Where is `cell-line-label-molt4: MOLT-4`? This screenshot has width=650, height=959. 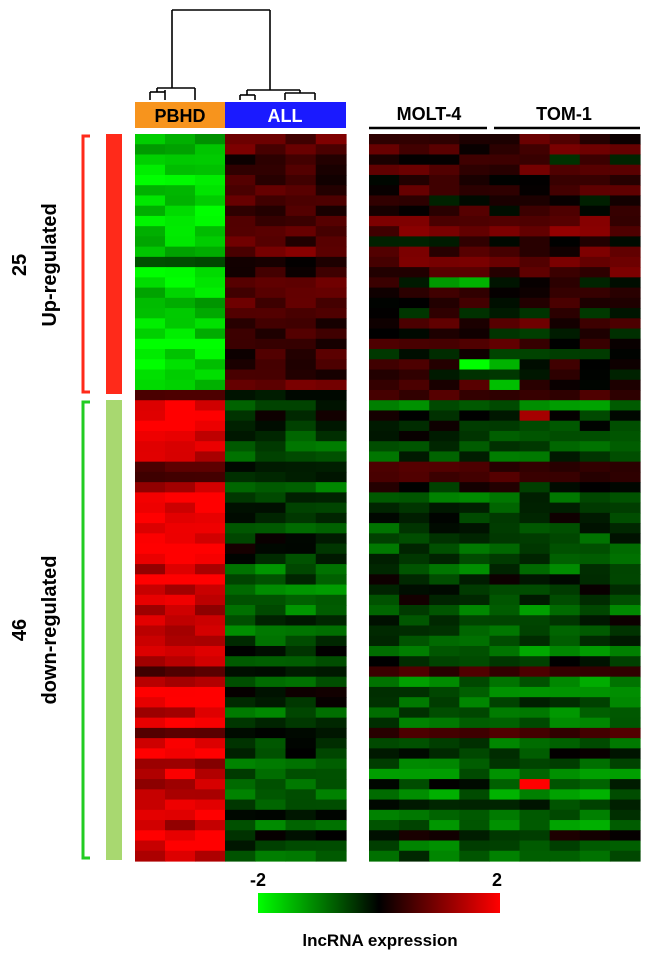 cell-line-label-molt4: MOLT-4 is located at coordinates (429, 114).